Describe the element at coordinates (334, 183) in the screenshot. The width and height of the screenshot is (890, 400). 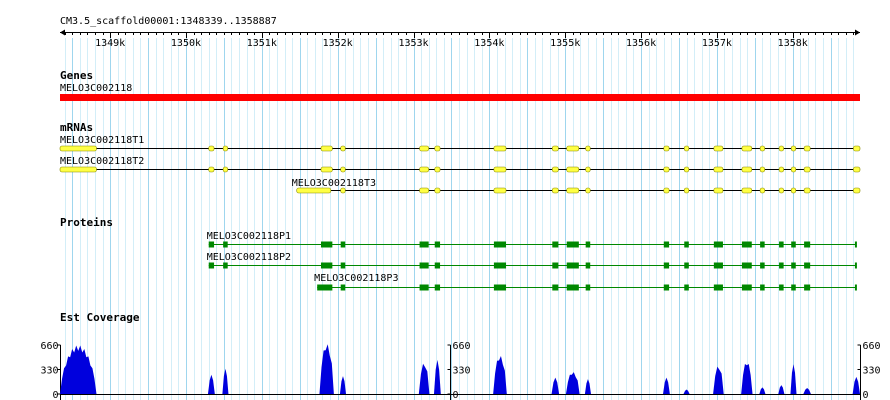
I see `mrna-label: MELO3C002118T3` at that location.